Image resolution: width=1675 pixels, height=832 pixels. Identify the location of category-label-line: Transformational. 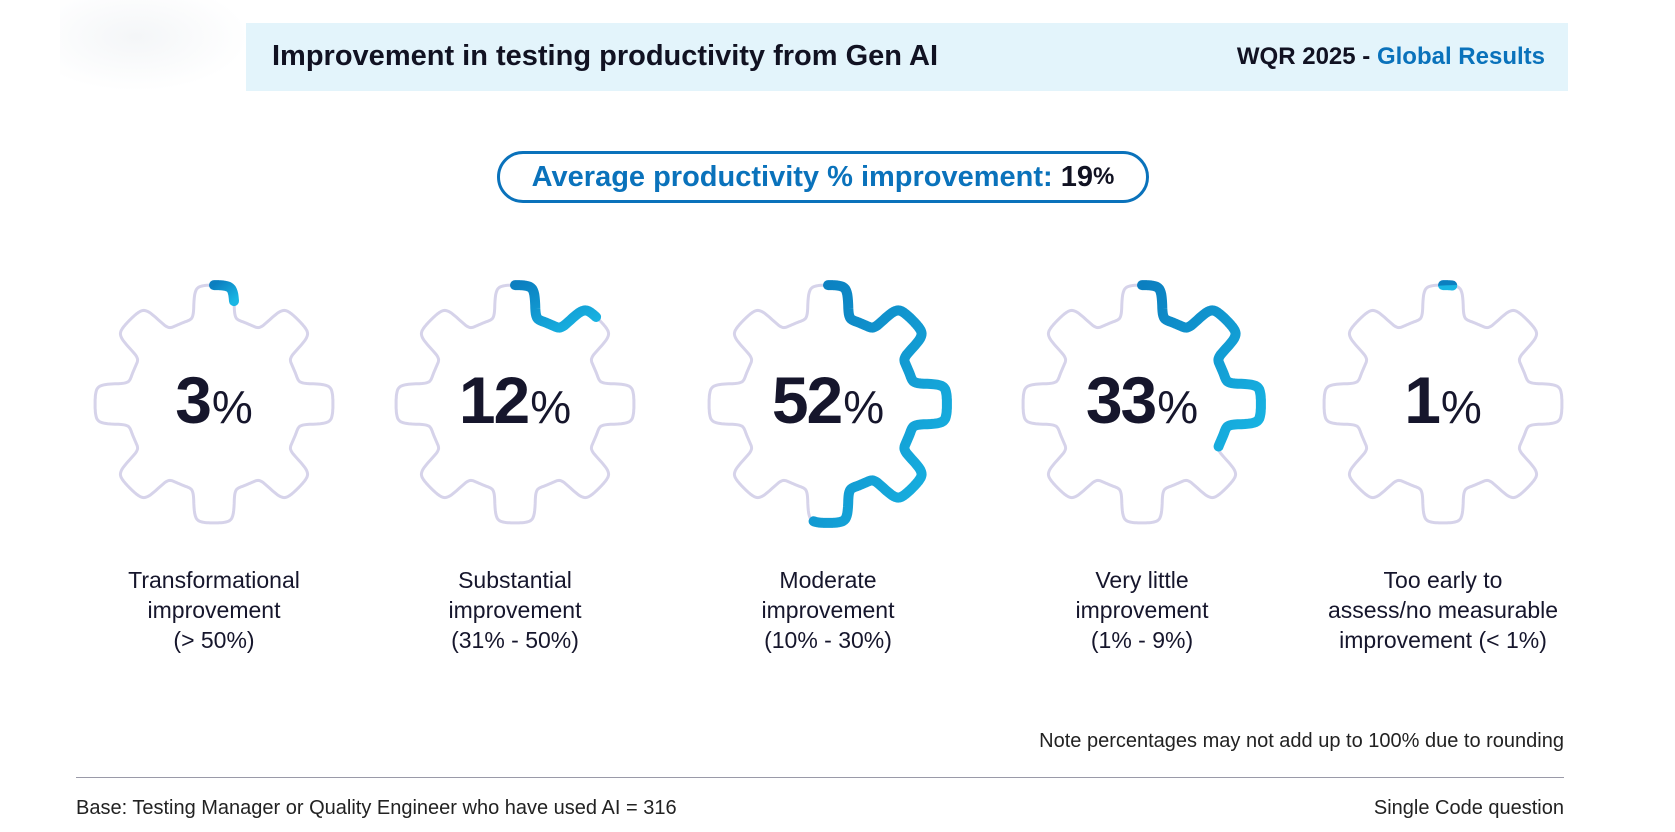
(214, 580).